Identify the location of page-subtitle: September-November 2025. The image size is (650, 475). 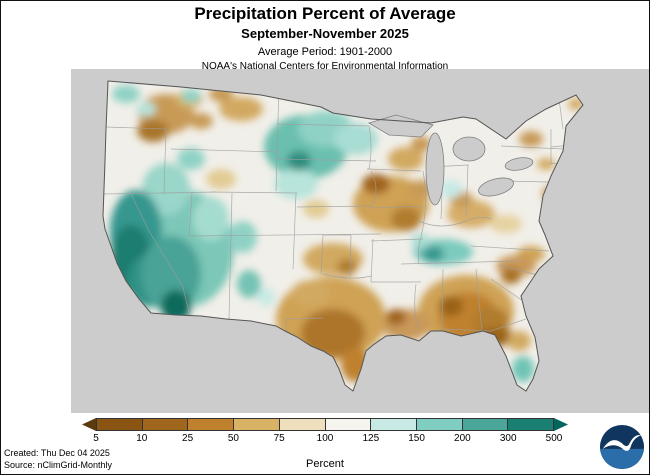
(325, 34).